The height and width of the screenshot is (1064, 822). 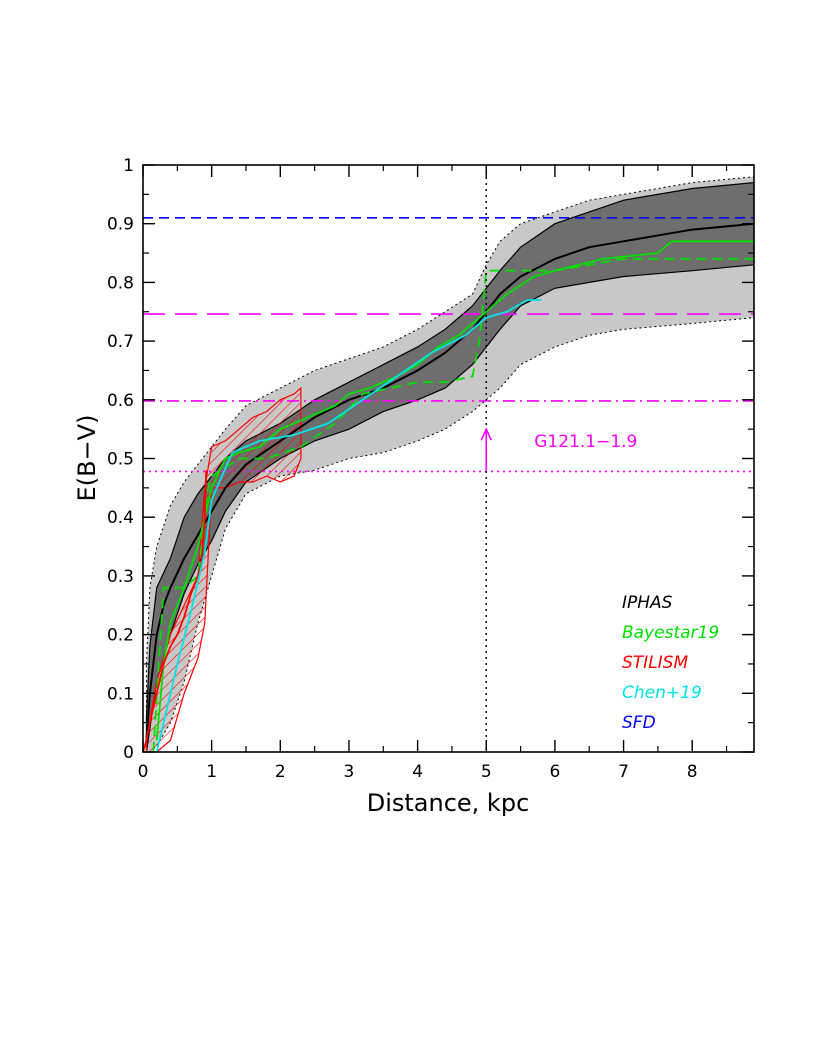 I want to click on x-tick-label: 7, so click(x=623, y=772).